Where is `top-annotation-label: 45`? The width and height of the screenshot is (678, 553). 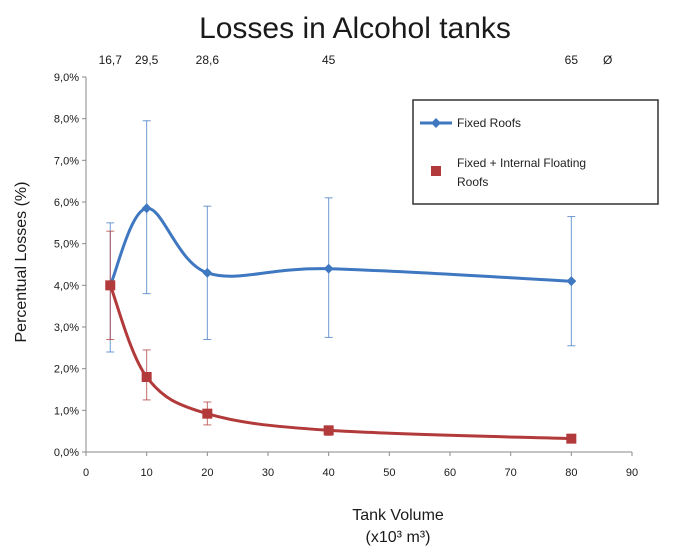
top-annotation-label: 45 is located at coordinates (329, 60).